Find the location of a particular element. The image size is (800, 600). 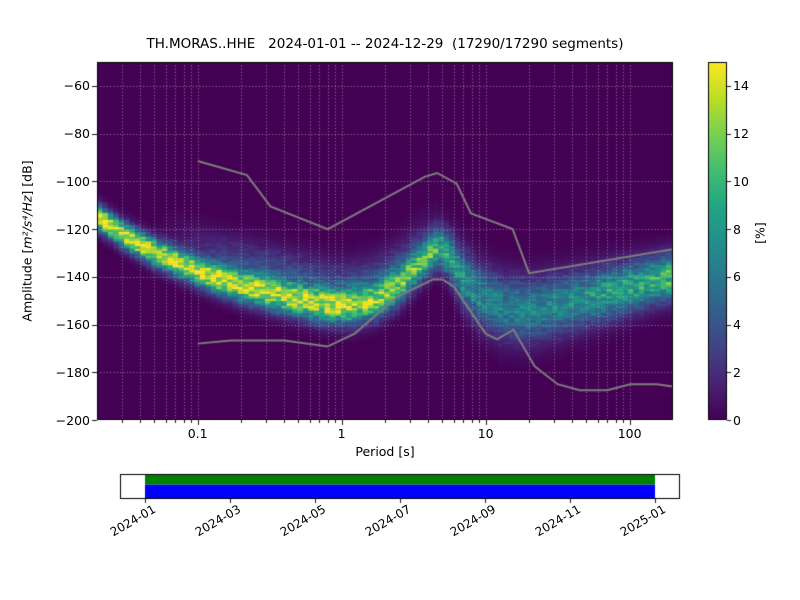

y-tick-label: −140 is located at coordinates (72, 277).